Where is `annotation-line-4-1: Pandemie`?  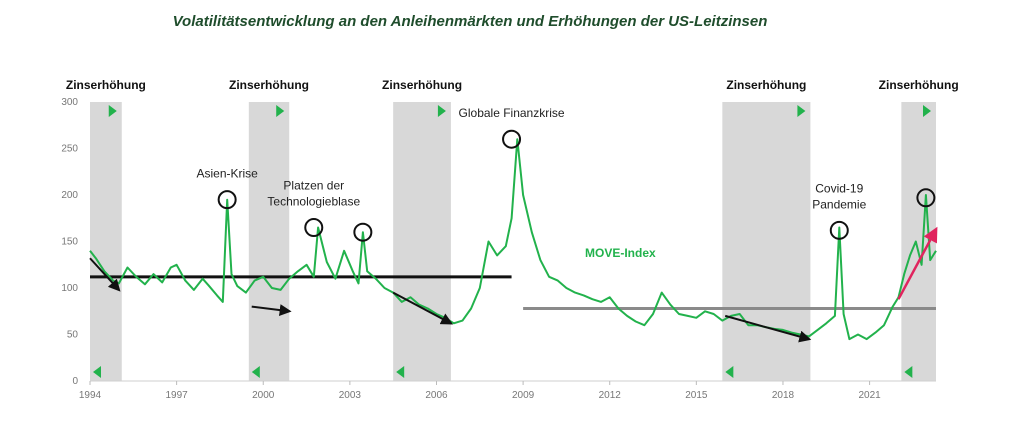
annotation-line-4-1: Pandemie is located at coordinates (839, 204).